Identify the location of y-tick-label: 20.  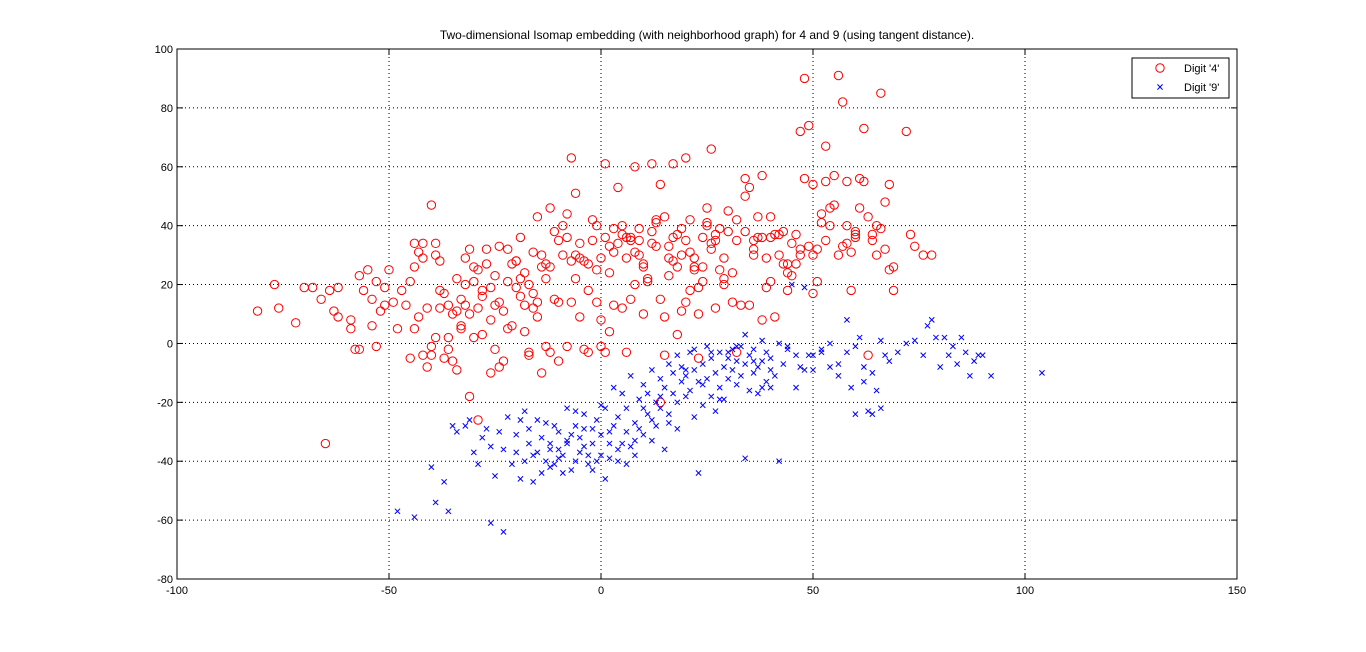
(167, 286).